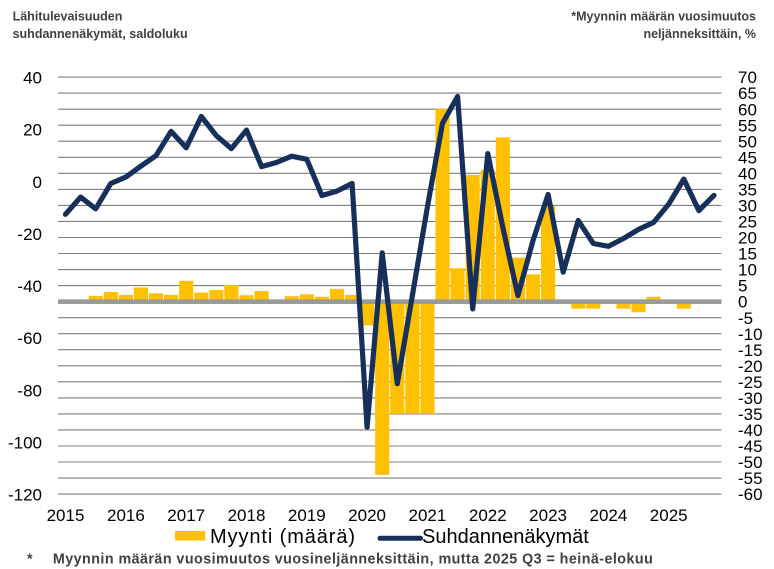  Describe the element at coordinates (750, 462) in the screenshot. I see `svg-text: -50` at that location.